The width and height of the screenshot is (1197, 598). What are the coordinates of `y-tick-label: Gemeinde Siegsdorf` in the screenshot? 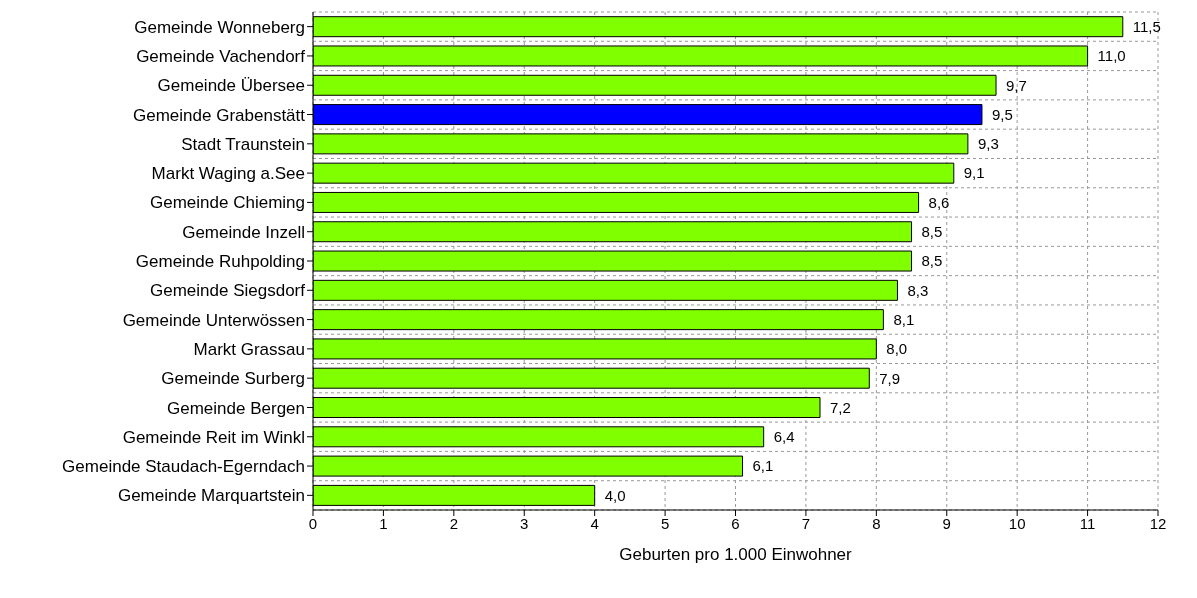 It's located at (228, 291).